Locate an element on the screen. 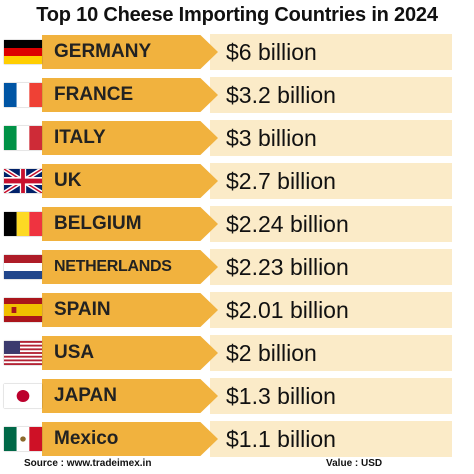 This screenshot has height=474, width=474. country-name: UK is located at coordinates (68, 180).